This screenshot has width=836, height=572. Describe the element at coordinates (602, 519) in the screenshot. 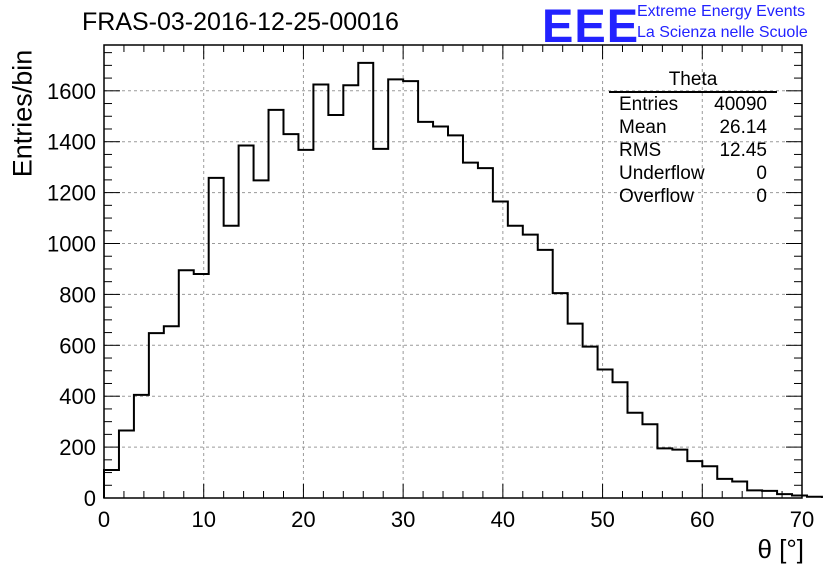

I see `x-tick-label: 50` at that location.